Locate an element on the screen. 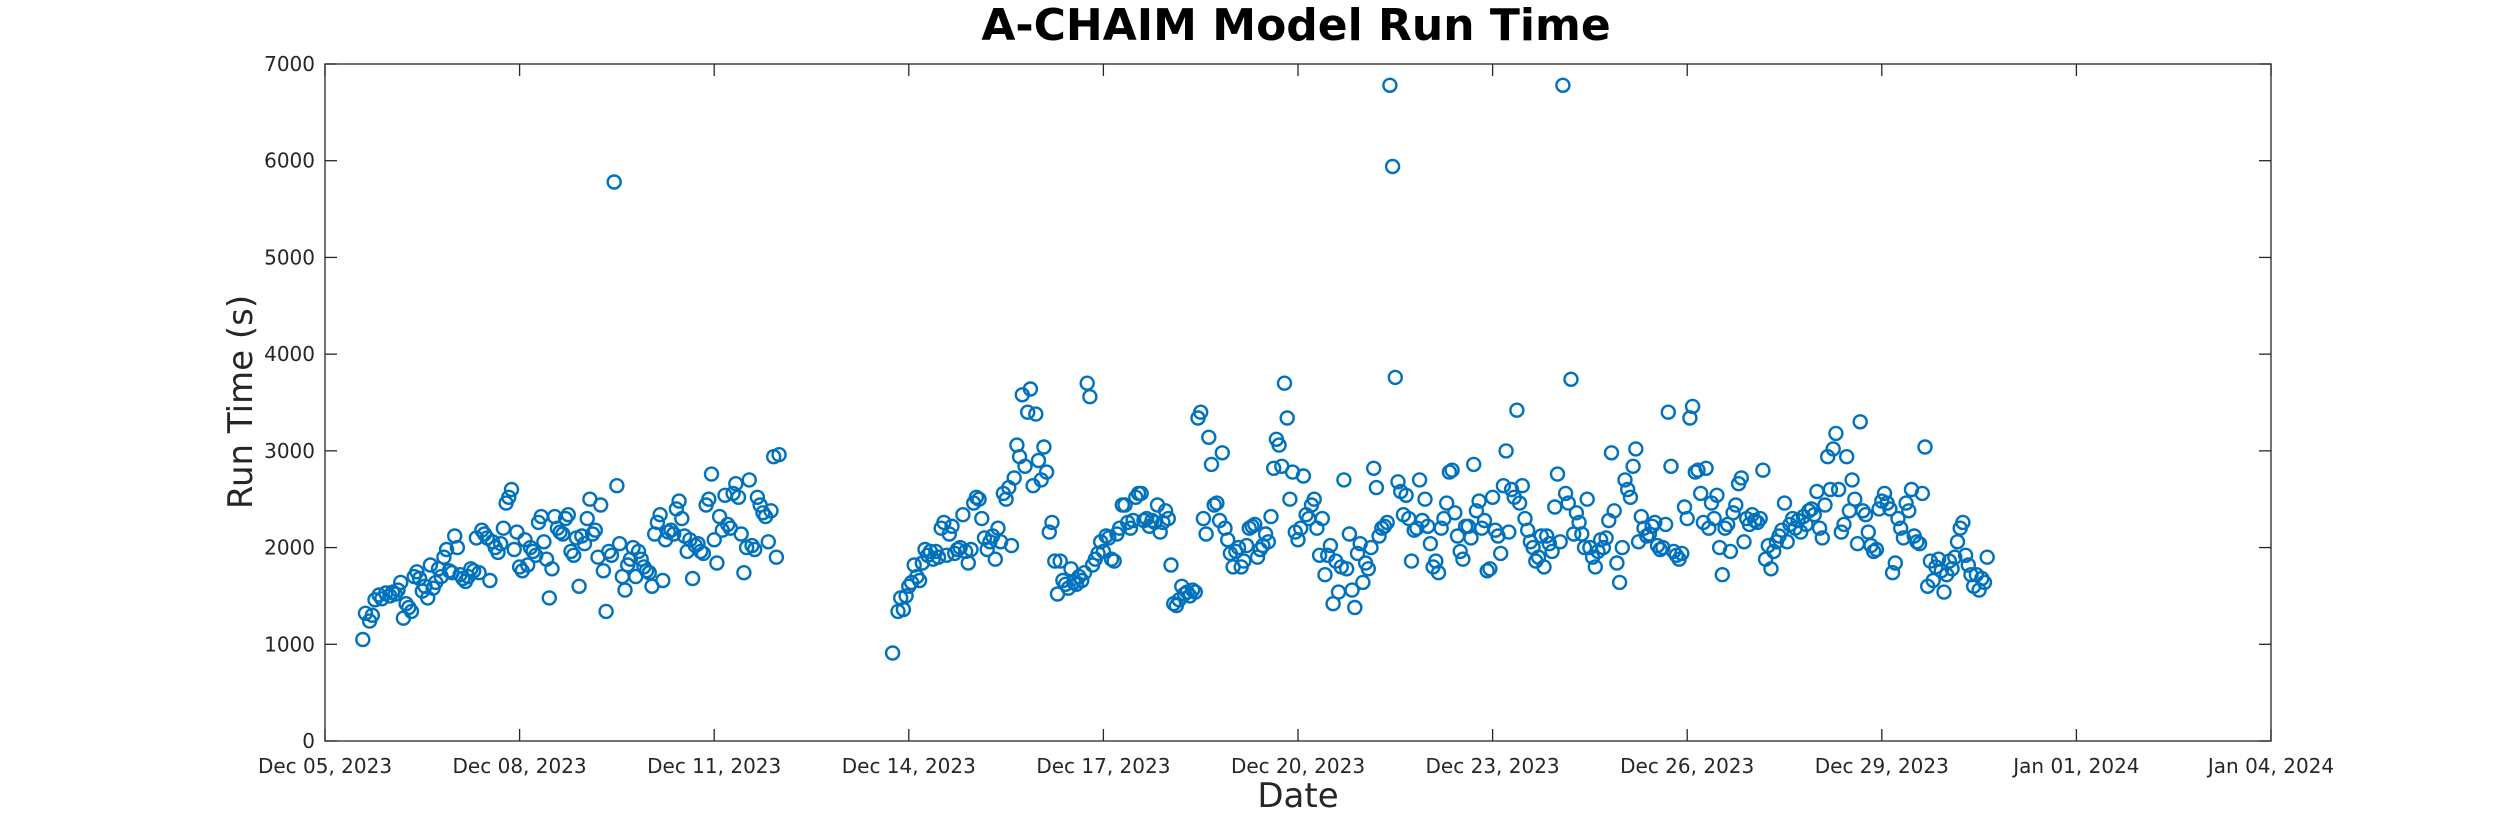 This screenshot has height=833, width=2500. x-tick-label: Dec 23, 2023 is located at coordinates (1493, 766).